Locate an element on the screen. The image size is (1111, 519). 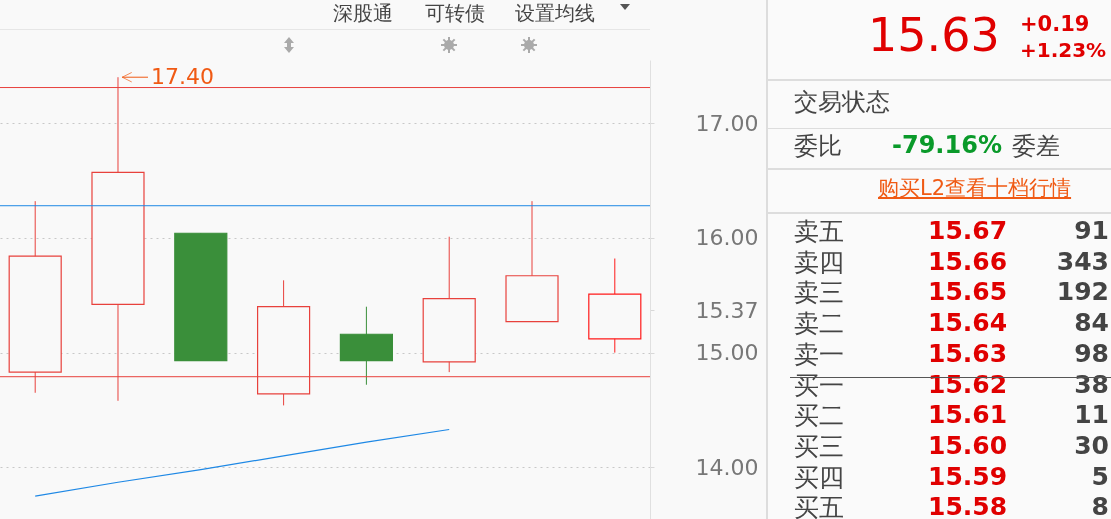
line-series is located at coordinates (242, 462).